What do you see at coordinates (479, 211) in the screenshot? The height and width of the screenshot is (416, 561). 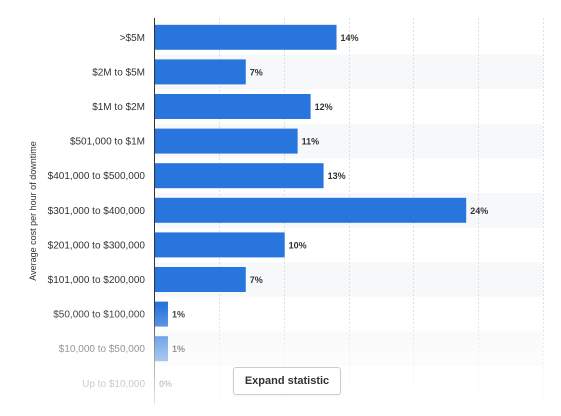 I see `data-label: 24%` at bounding box center [479, 211].